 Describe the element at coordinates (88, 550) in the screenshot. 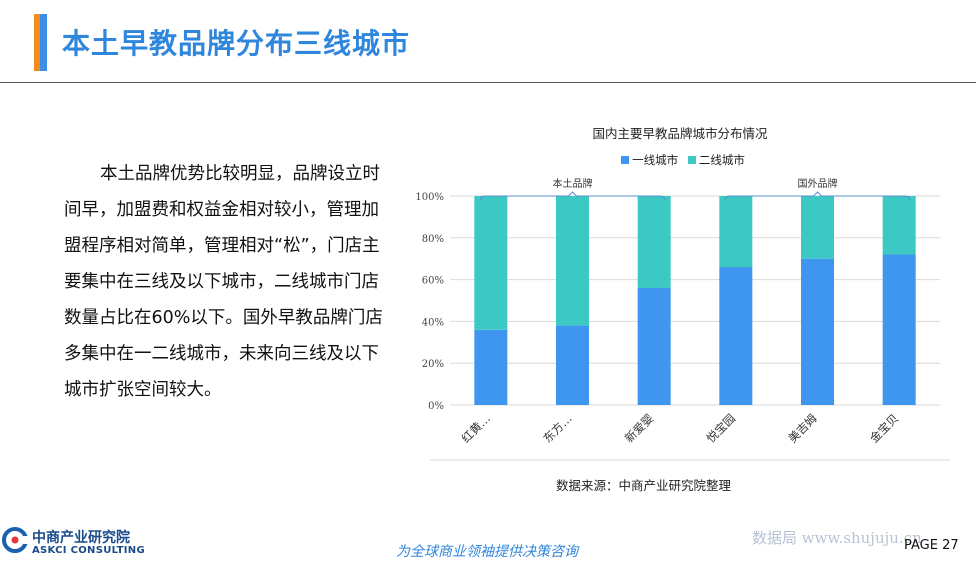

I see `logo-text-en: ASKCI CONSULTING` at that location.